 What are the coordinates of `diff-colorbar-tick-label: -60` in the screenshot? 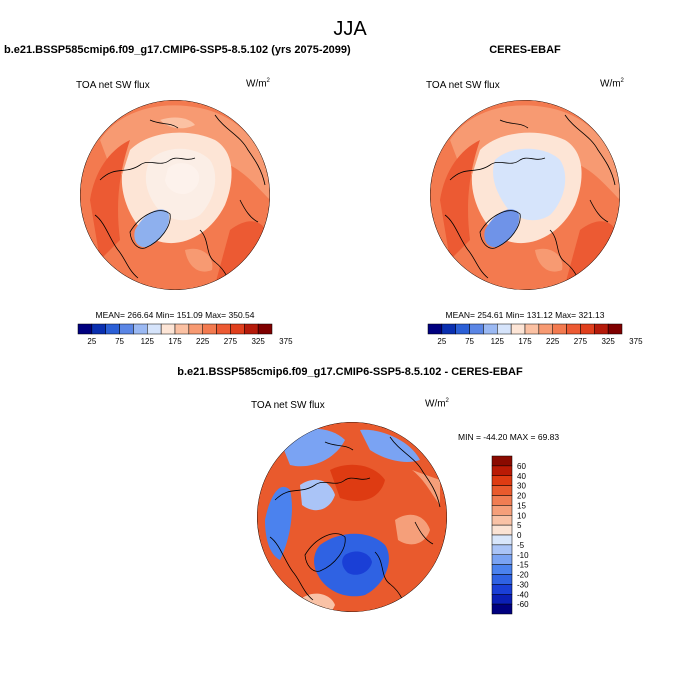 It's located at (523, 604).